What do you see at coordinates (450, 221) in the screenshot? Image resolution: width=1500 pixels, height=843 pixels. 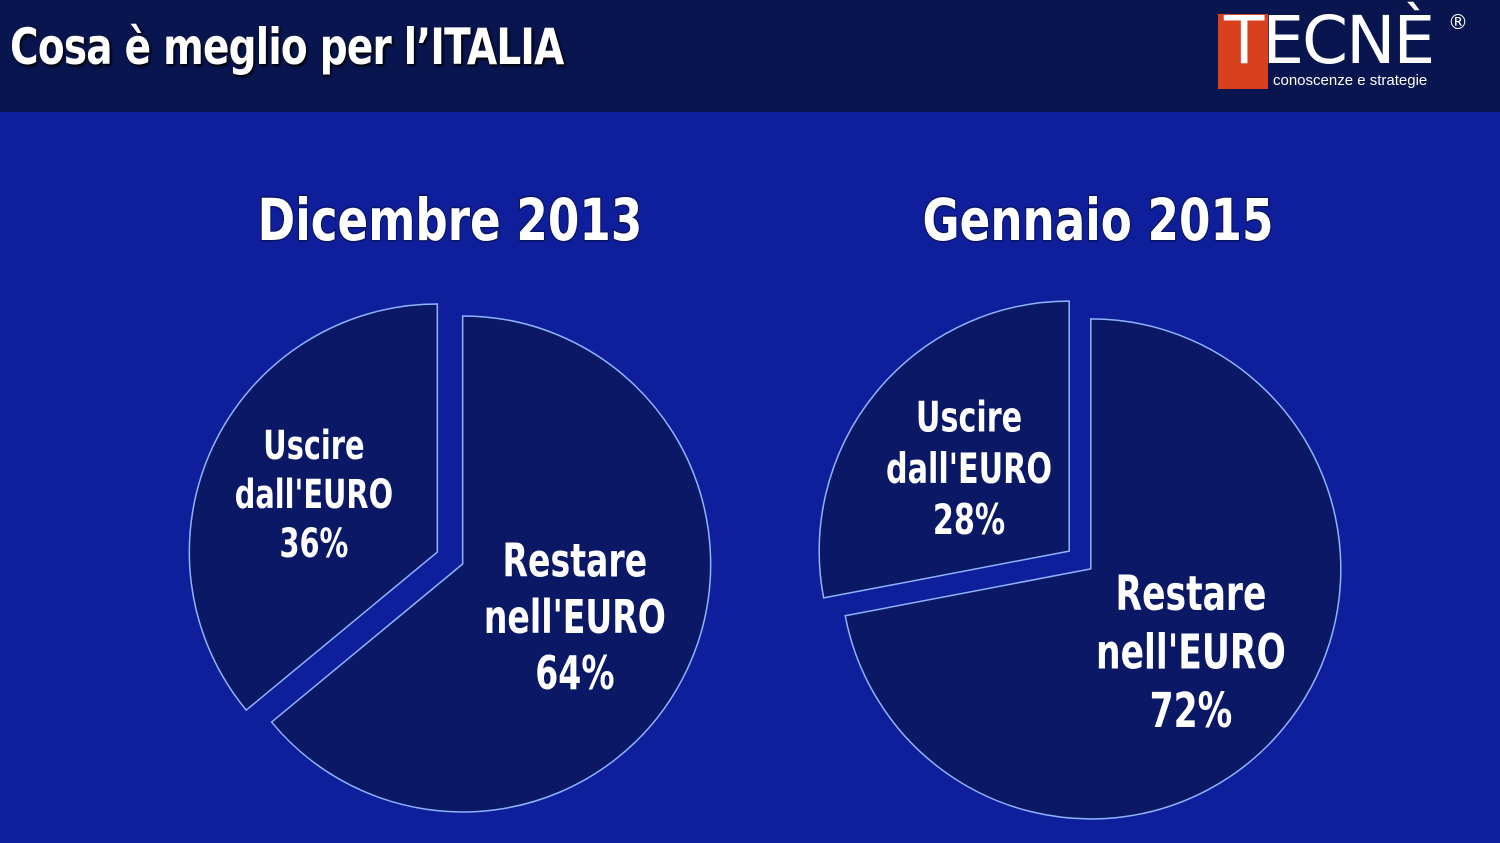 I see `chart-title: Dicembre 2013` at bounding box center [450, 221].